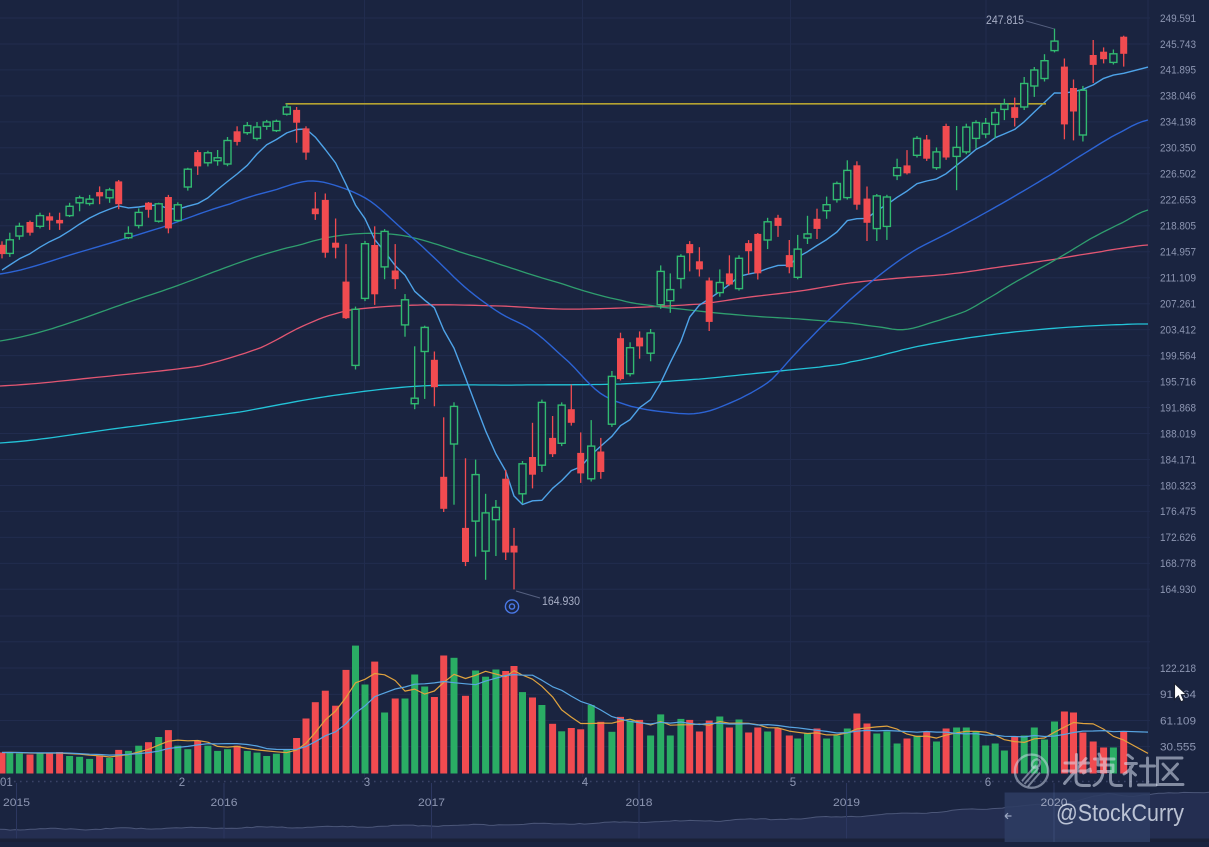  Describe the element at coordinates (1178, 305) in the screenshot. I see `svg-text: 207.261` at that location.